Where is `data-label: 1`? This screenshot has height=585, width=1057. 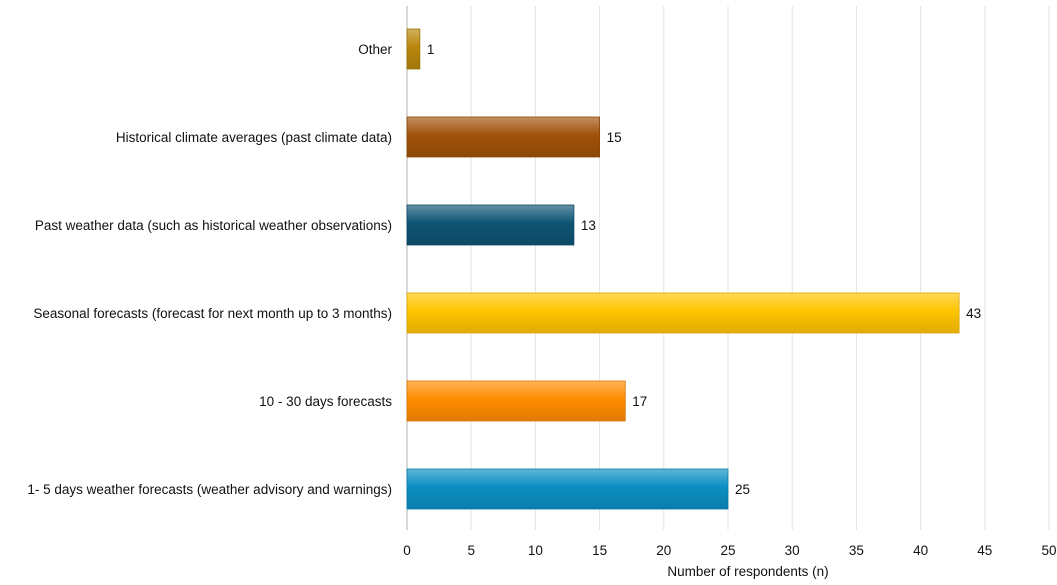
data-label: 1 is located at coordinates (431, 49).